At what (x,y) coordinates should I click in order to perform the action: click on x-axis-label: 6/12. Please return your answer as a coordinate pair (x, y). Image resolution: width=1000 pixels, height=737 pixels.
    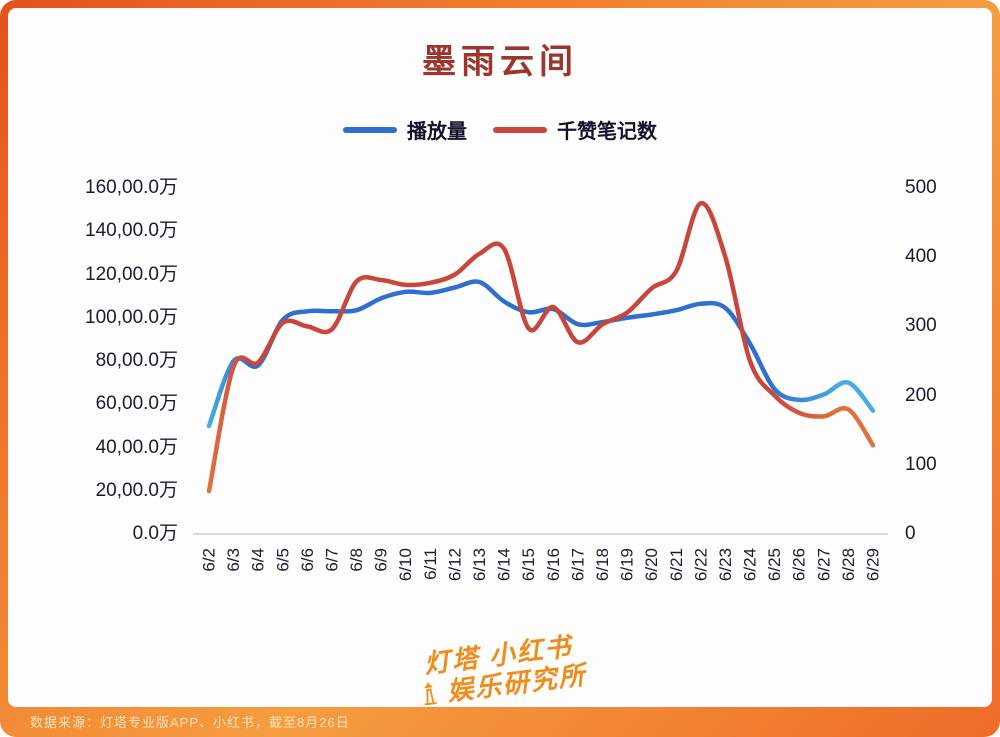
    Looking at the image, I should click on (454, 564).